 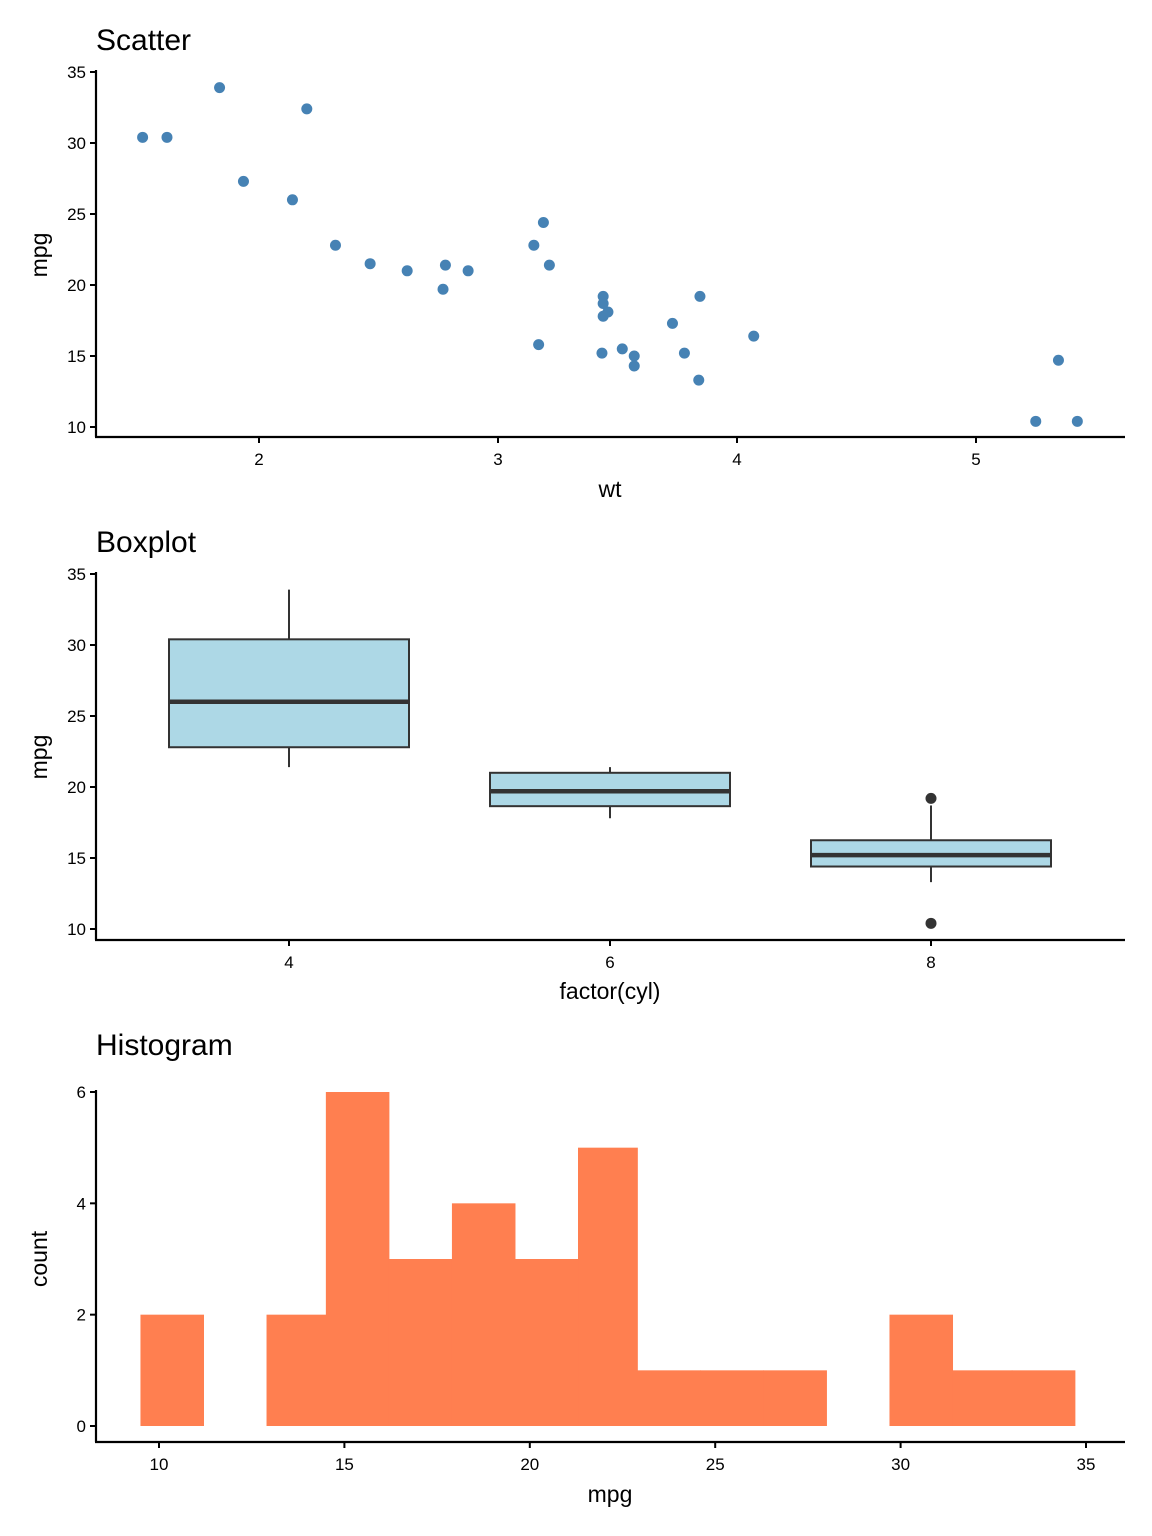 What do you see at coordinates (289, 693) in the screenshot?
I see `box` at bounding box center [289, 693].